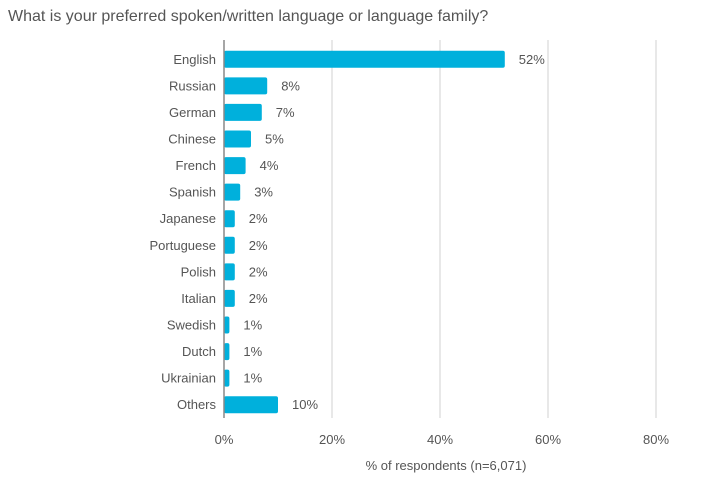 This screenshot has width=704, height=482. I want to click on value-label: 52%, so click(532, 59).